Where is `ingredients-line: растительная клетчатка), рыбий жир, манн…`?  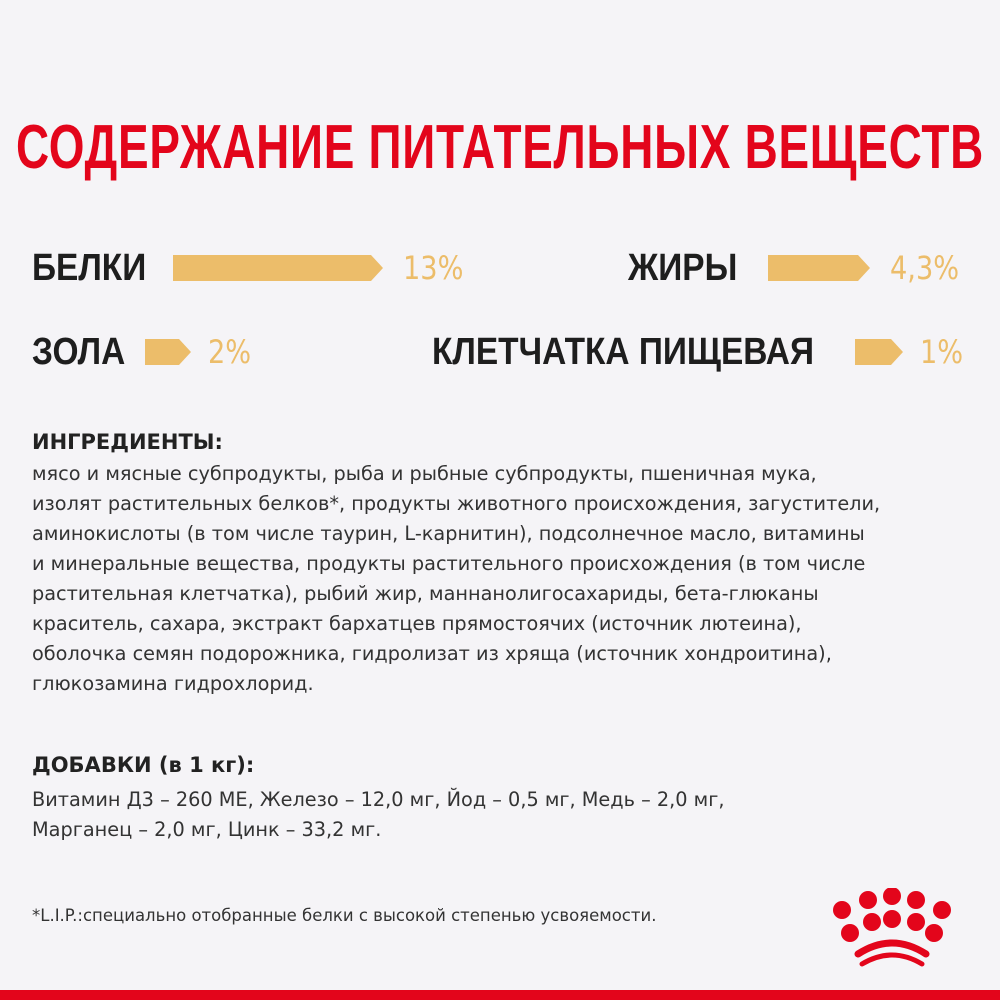 ingredients-line: растительная клетчатка), рыбий жир, манн… is located at coordinates (425, 593).